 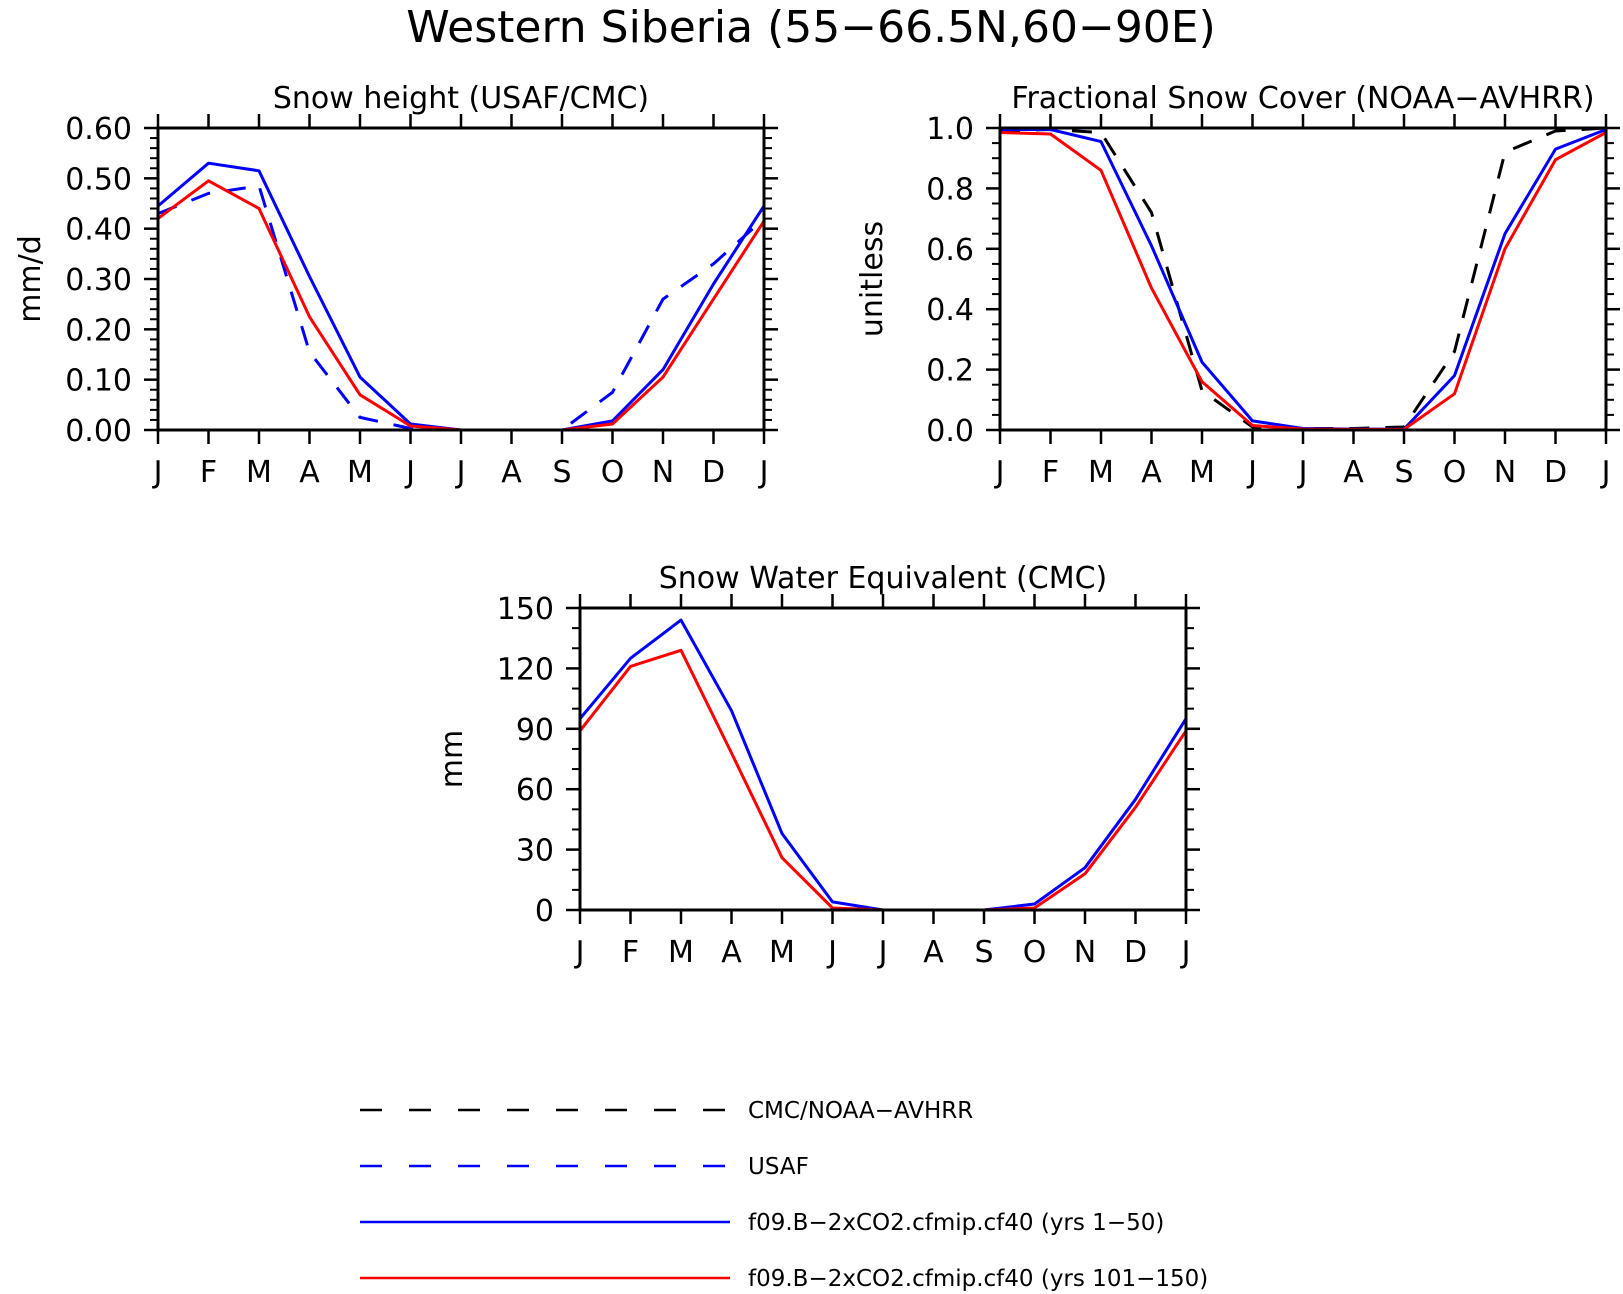 What do you see at coordinates (98, 230) in the screenshot?
I see `y-tick-label: 0.40` at bounding box center [98, 230].